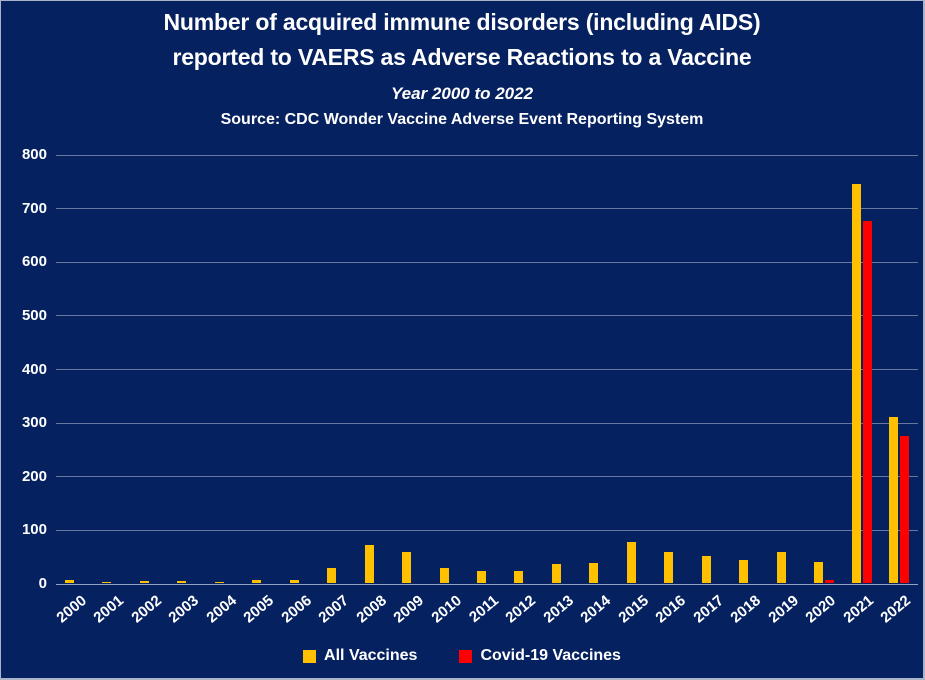 This screenshot has width=925, height=680. Describe the element at coordinates (34, 315) in the screenshot. I see `y-axis-tick-label-500: 500` at that location.